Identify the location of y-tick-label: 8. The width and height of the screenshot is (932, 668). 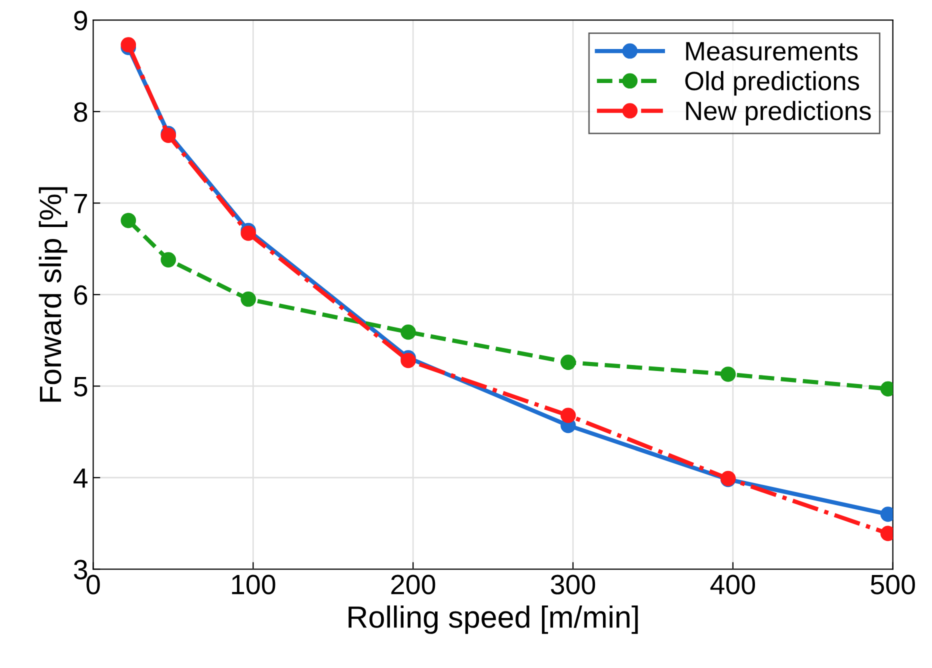
(81, 112).